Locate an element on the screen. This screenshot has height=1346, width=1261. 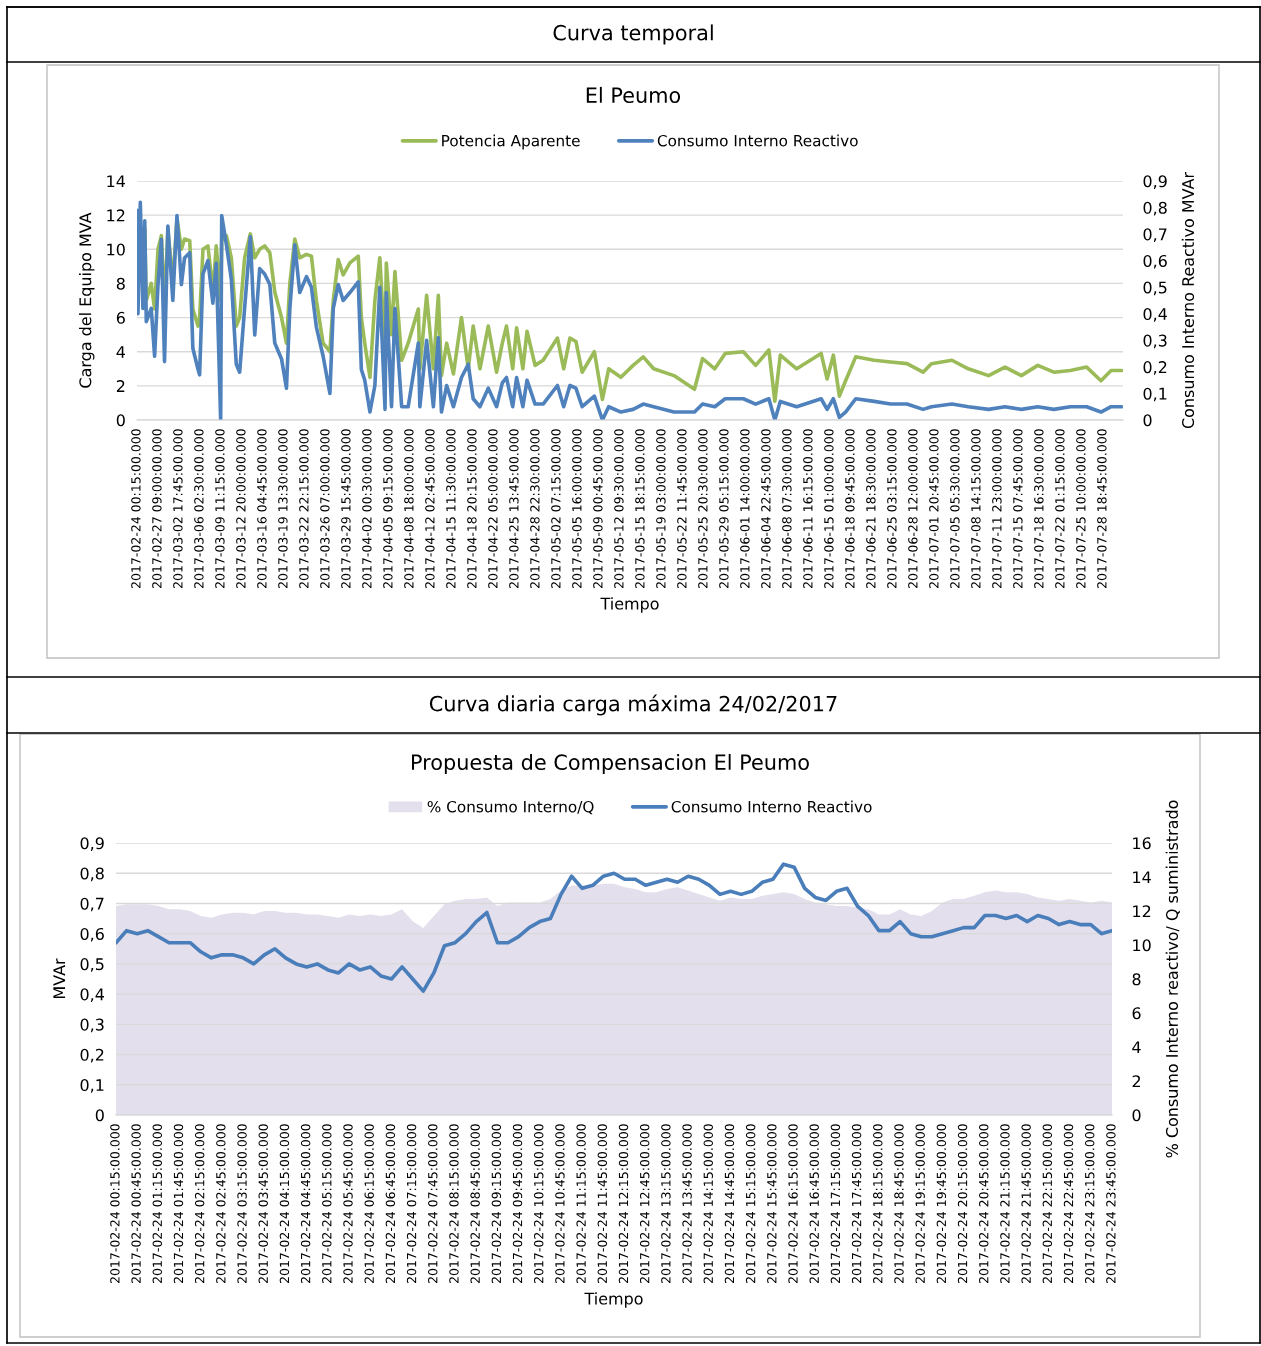
text: Curva diaria carga máxima 24/02/2017 is located at coordinates (633, 705).